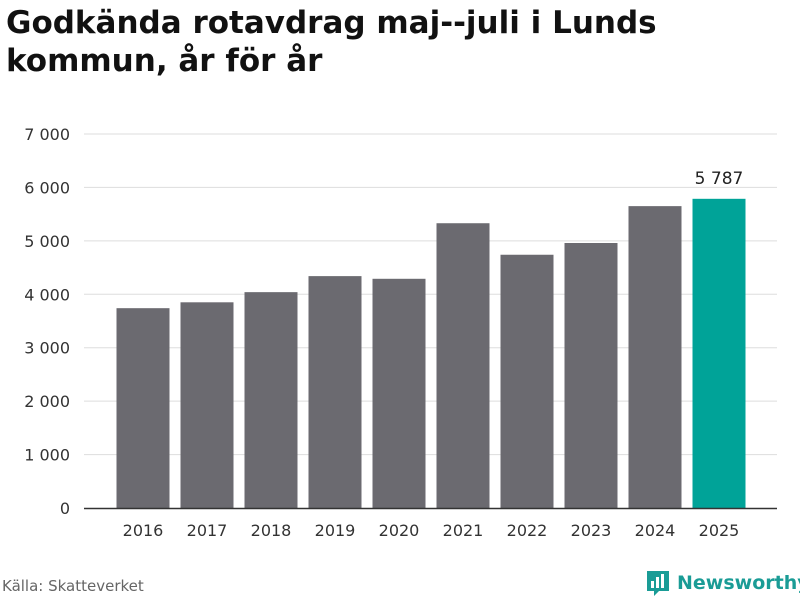 The height and width of the screenshot is (600, 800). Describe the element at coordinates (335, 392) in the screenshot. I see `bar-2019` at that location.